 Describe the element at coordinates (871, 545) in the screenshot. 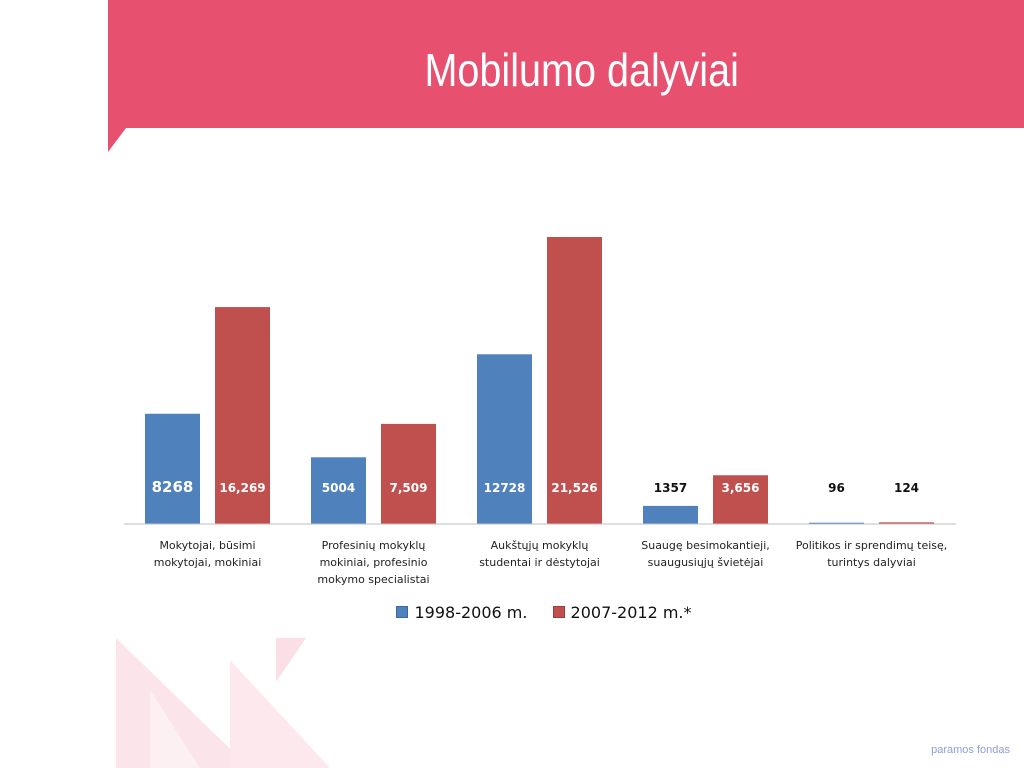

I see `category-label-line: Politikos ir sprendimų teisę,` at that location.